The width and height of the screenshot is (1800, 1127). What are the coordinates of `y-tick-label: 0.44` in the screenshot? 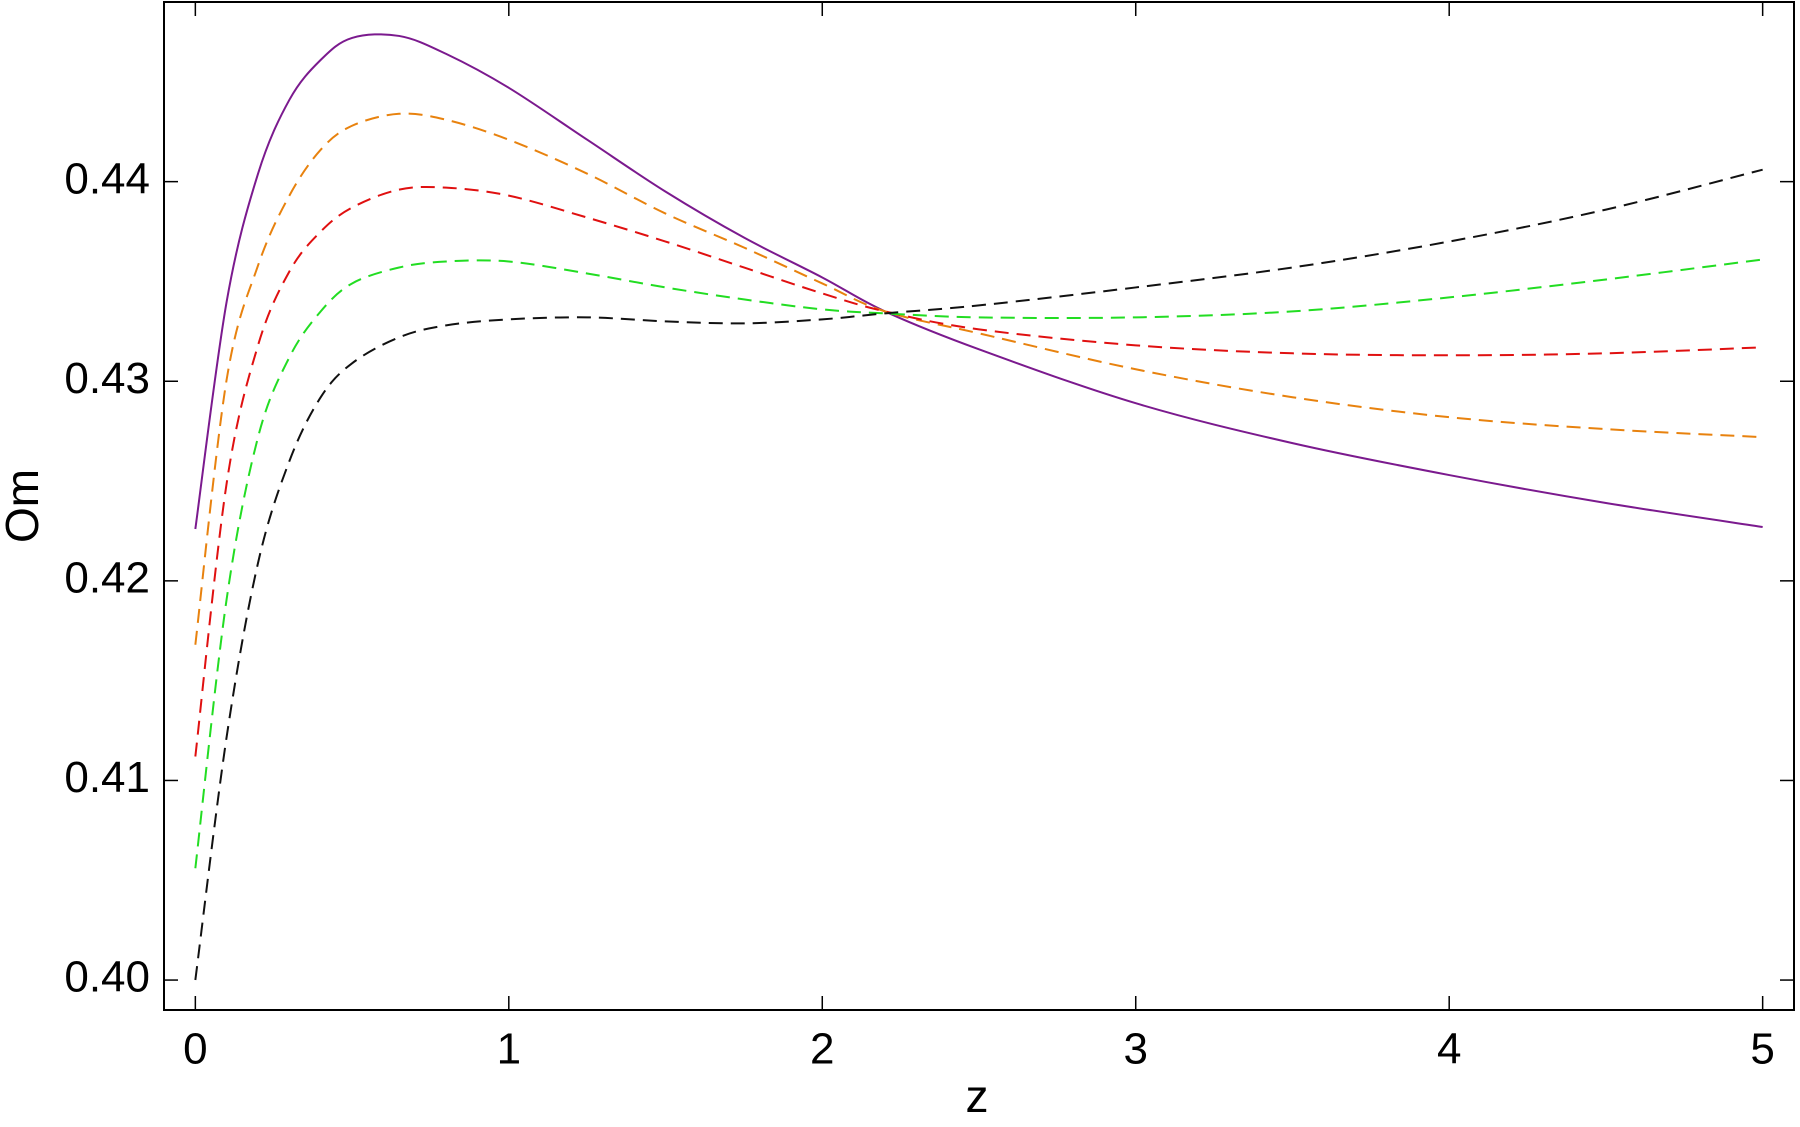 It's located at (107, 178).